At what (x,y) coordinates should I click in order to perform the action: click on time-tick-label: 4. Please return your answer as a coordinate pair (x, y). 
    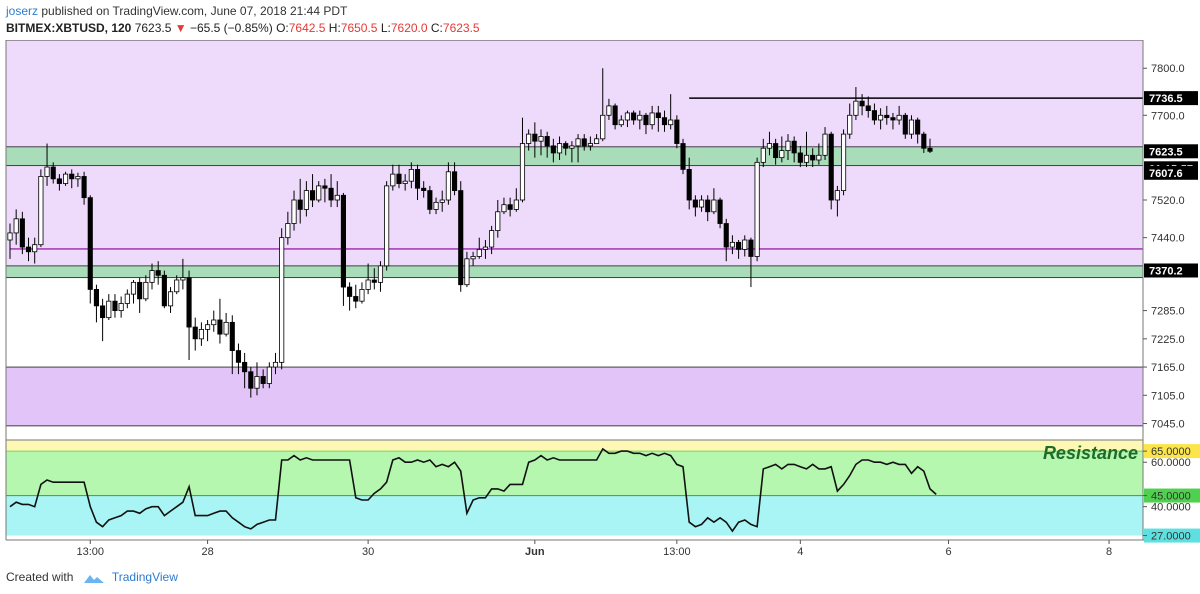
    Looking at the image, I should click on (800, 552).